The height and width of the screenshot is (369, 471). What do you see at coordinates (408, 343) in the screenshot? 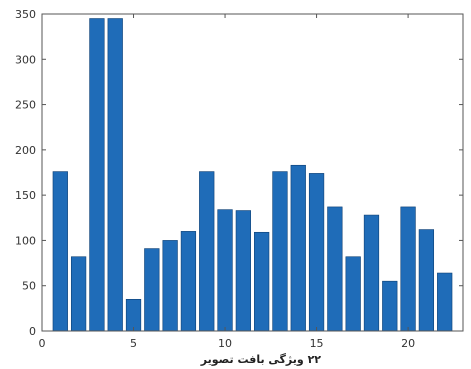
I see `x-tick-label: 20` at bounding box center [408, 343].